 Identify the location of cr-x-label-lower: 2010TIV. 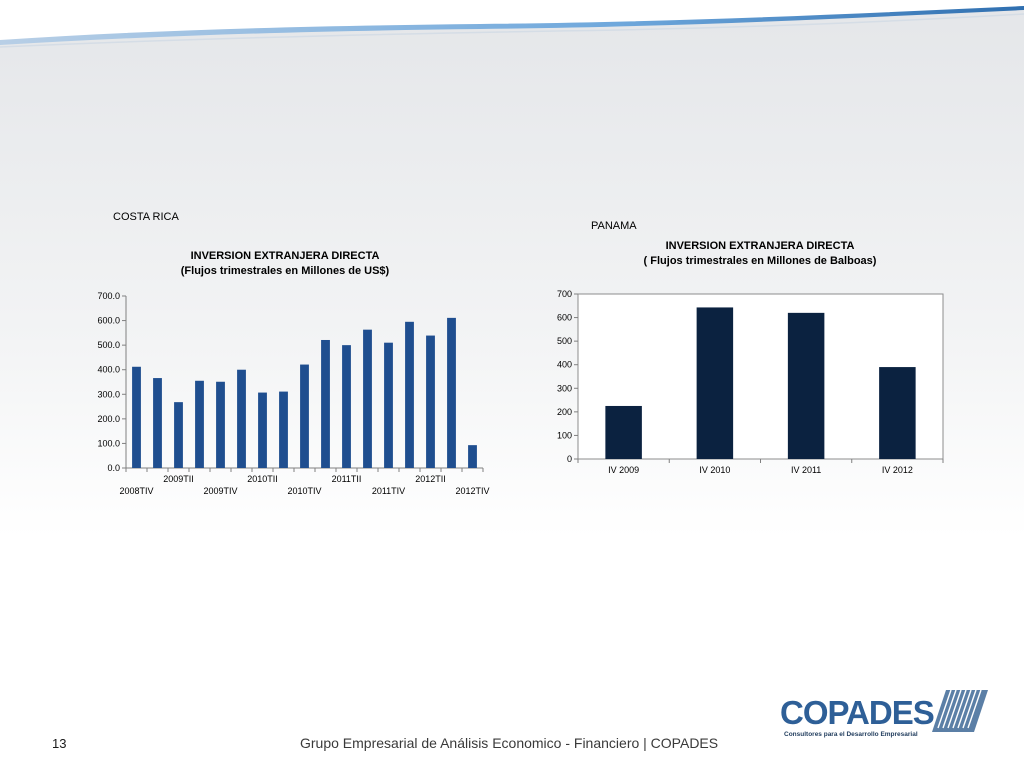
(304, 491).